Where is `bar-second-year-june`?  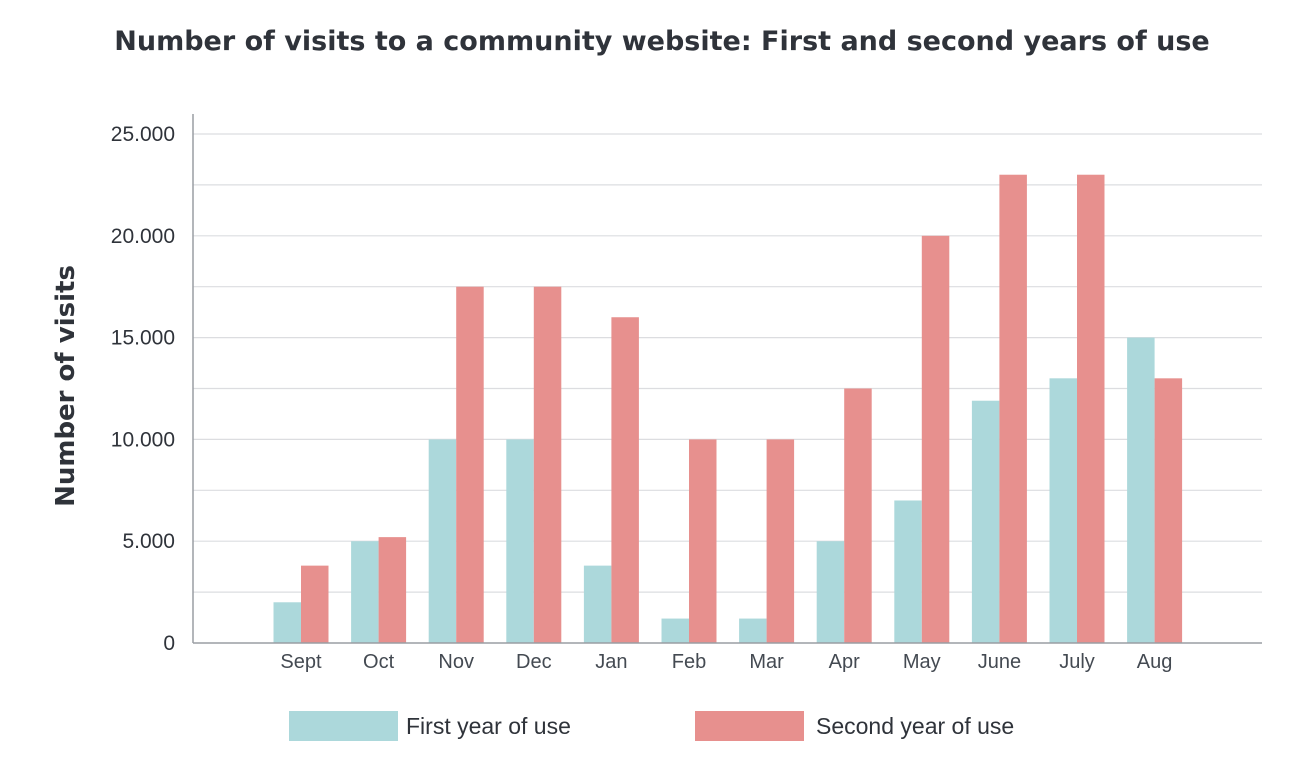
bar-second-year-june is located at coordinates (1013, 408).